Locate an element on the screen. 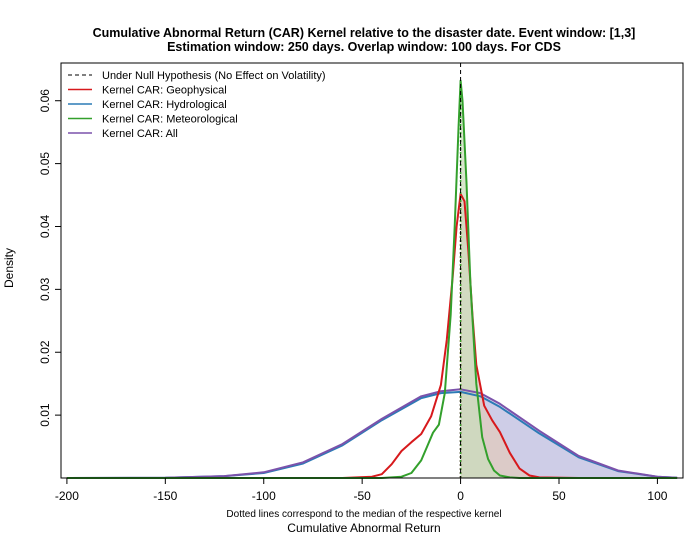  y-tick-label: 0.06 is located at coordinates (45, 101).